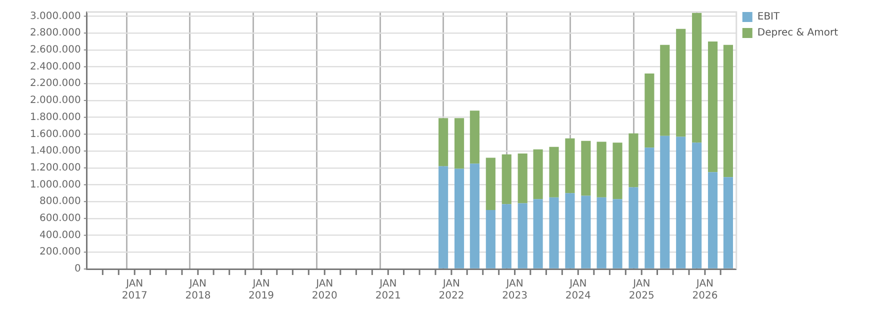 Image resolution: width=876 pixels, height=313 pixels. What do you see at coordinates (198, 290) in the screenshot?
I see `x-tick-label: JAN 2018` at bounding box center [198, 290].